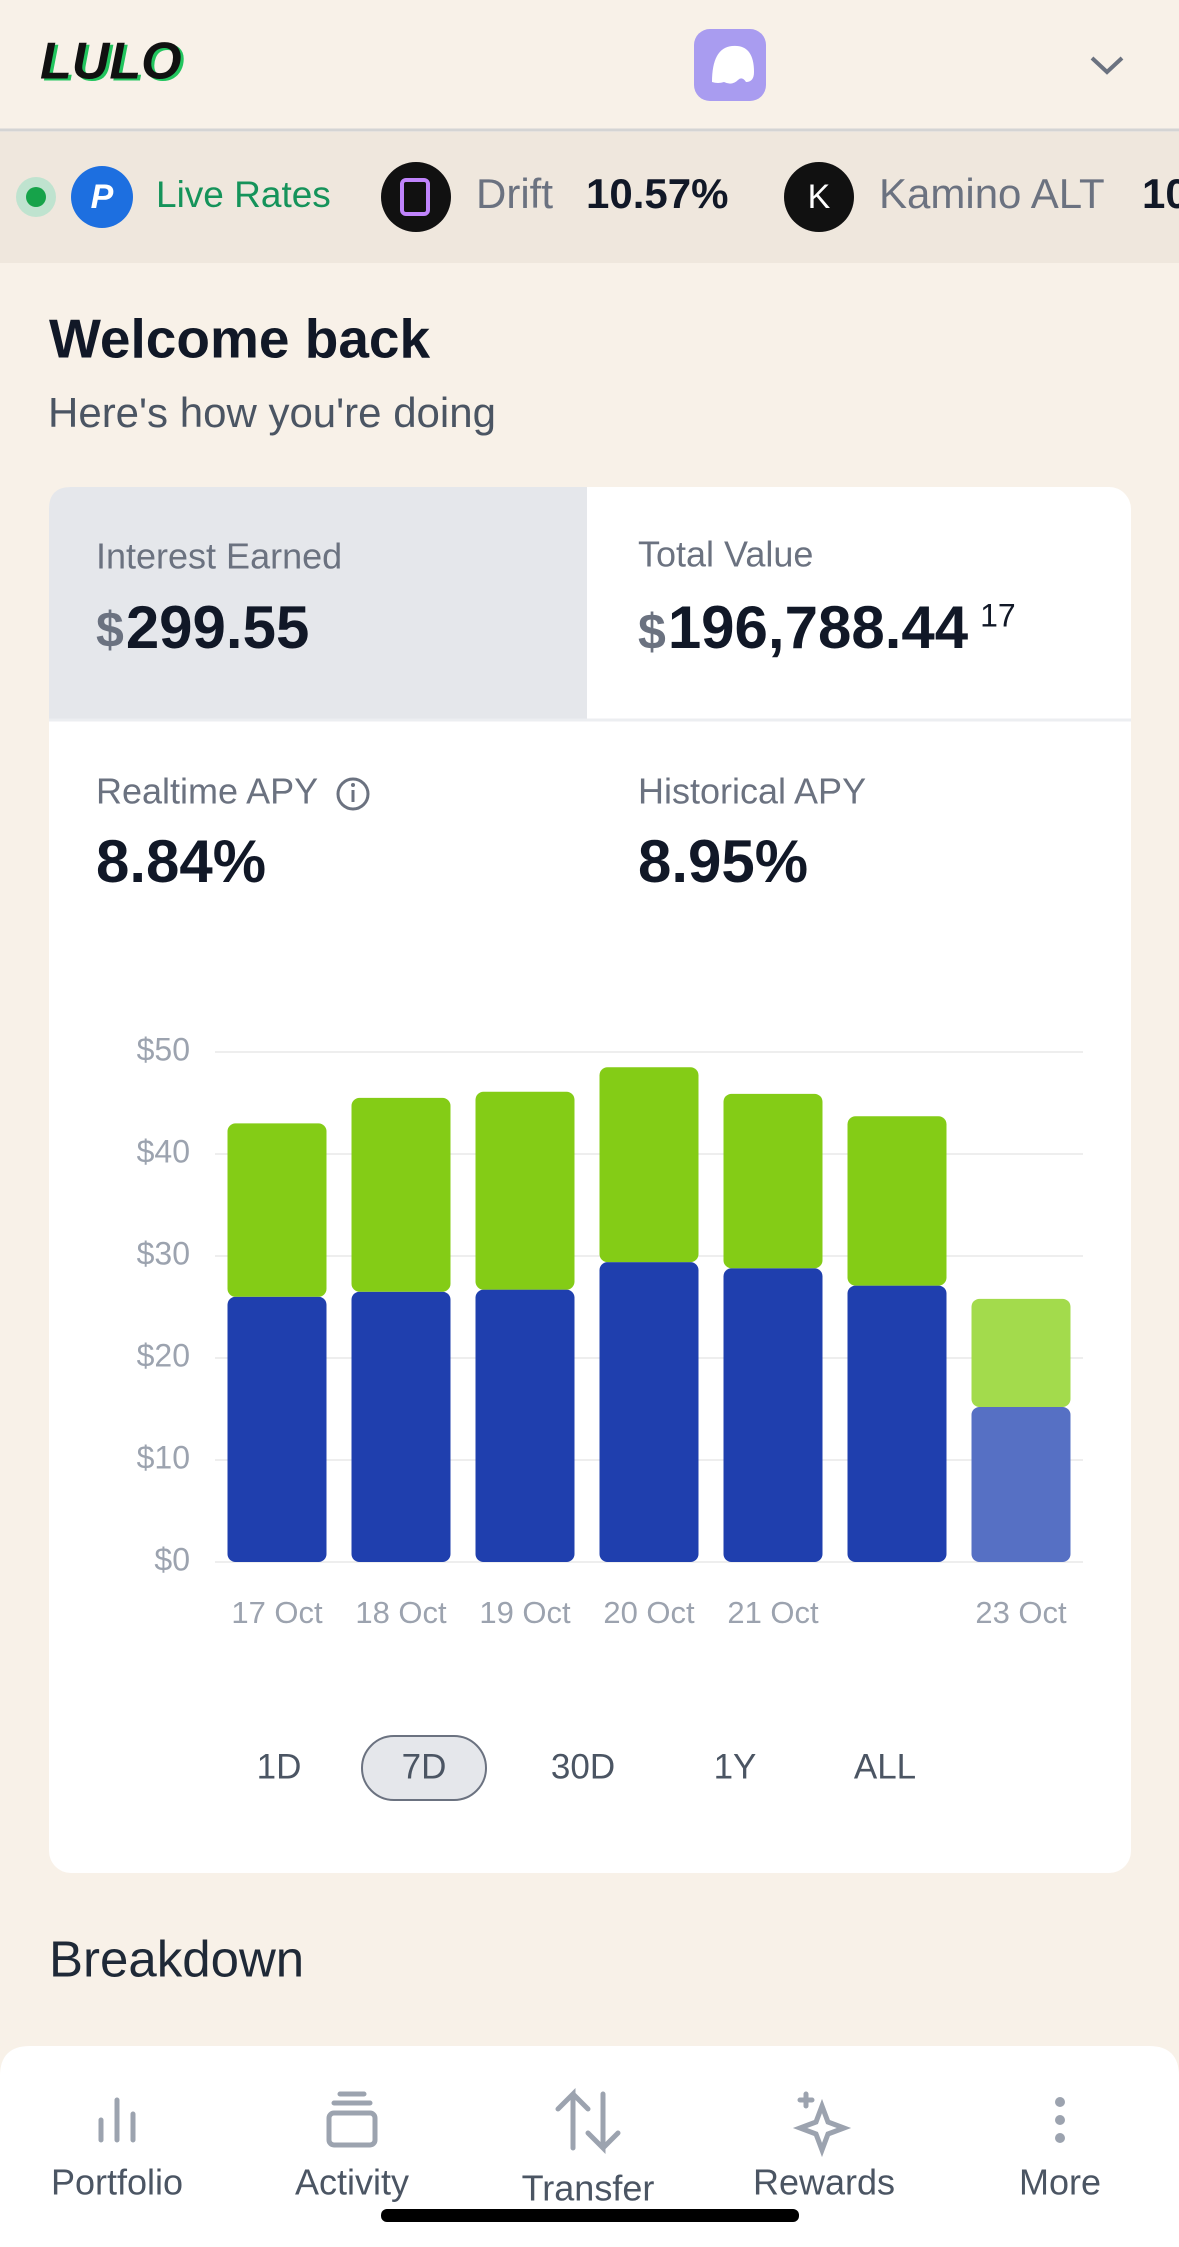 The height and width of the screenshot is (2247, 1179). Describe the element at coordinates (401, 1612) in the screenshot. I see `x-tick-label: 18 Oct` at that location.